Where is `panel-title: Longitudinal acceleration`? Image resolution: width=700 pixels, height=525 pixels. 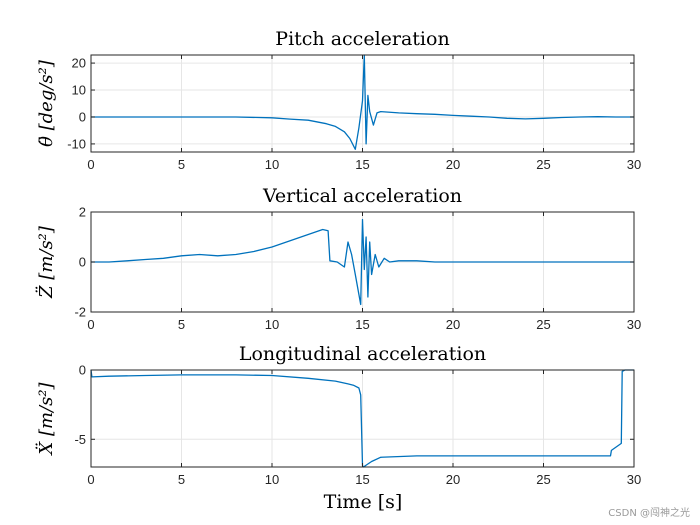
panel-title: Longitudinal acceleration is located at coordinates (362, 354).